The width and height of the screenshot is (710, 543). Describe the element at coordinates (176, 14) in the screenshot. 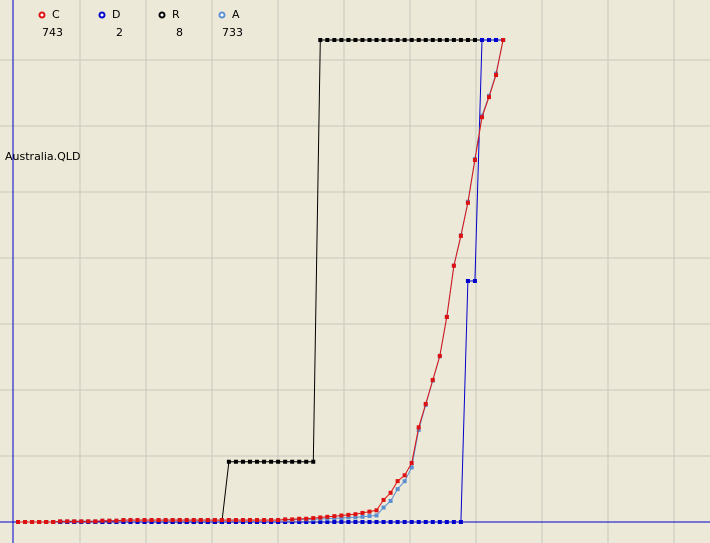

I see `legend-name: R` at that location.